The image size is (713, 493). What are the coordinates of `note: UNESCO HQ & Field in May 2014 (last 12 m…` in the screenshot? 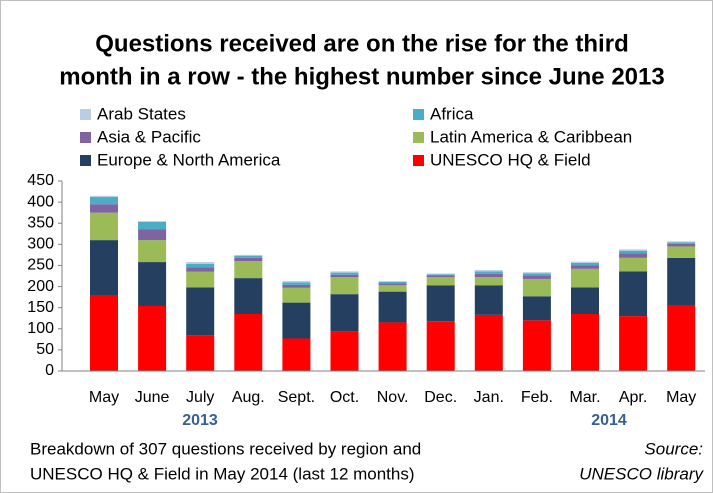 It's located at (222, 473).